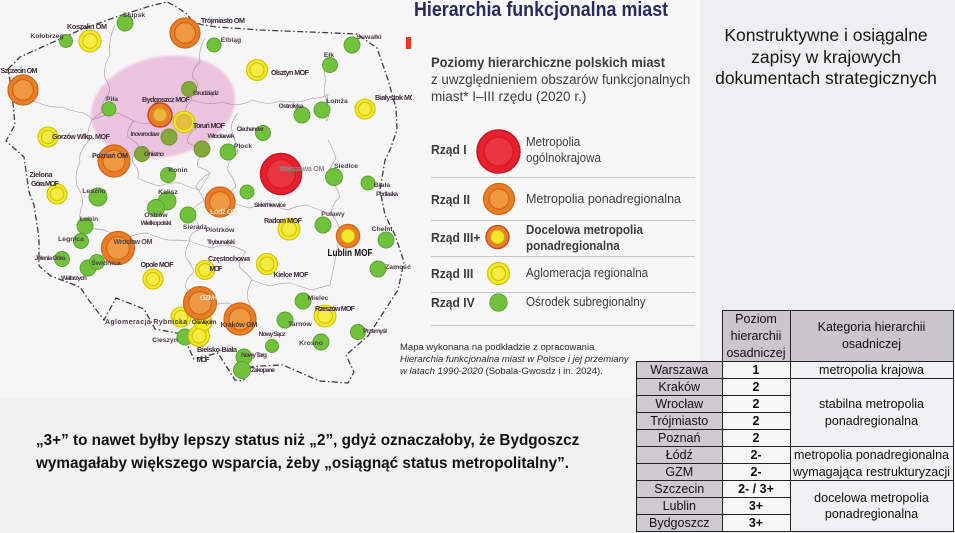  What do you see at coordinates (251, 129) in the screenshot?
I see `svg-text: Ciechanów` at bounding box center [251, 129].